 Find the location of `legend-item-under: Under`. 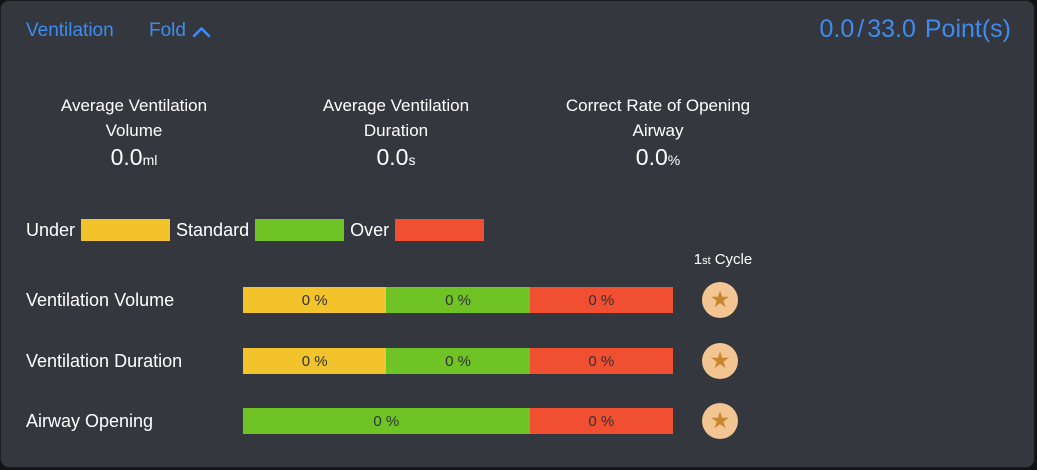

legend-item-under: Under is located at coordinates (101, 230).